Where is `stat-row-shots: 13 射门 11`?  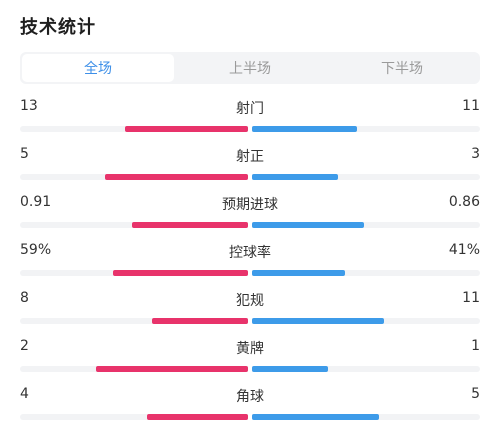
stat-row-shots: 13 射门 11 is located at coordinates (250, 122).